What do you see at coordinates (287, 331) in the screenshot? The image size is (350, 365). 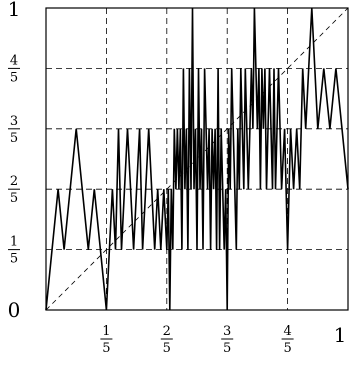 I see `x-tick-label-3-numerator: 4` at bounding box center [287, 331].